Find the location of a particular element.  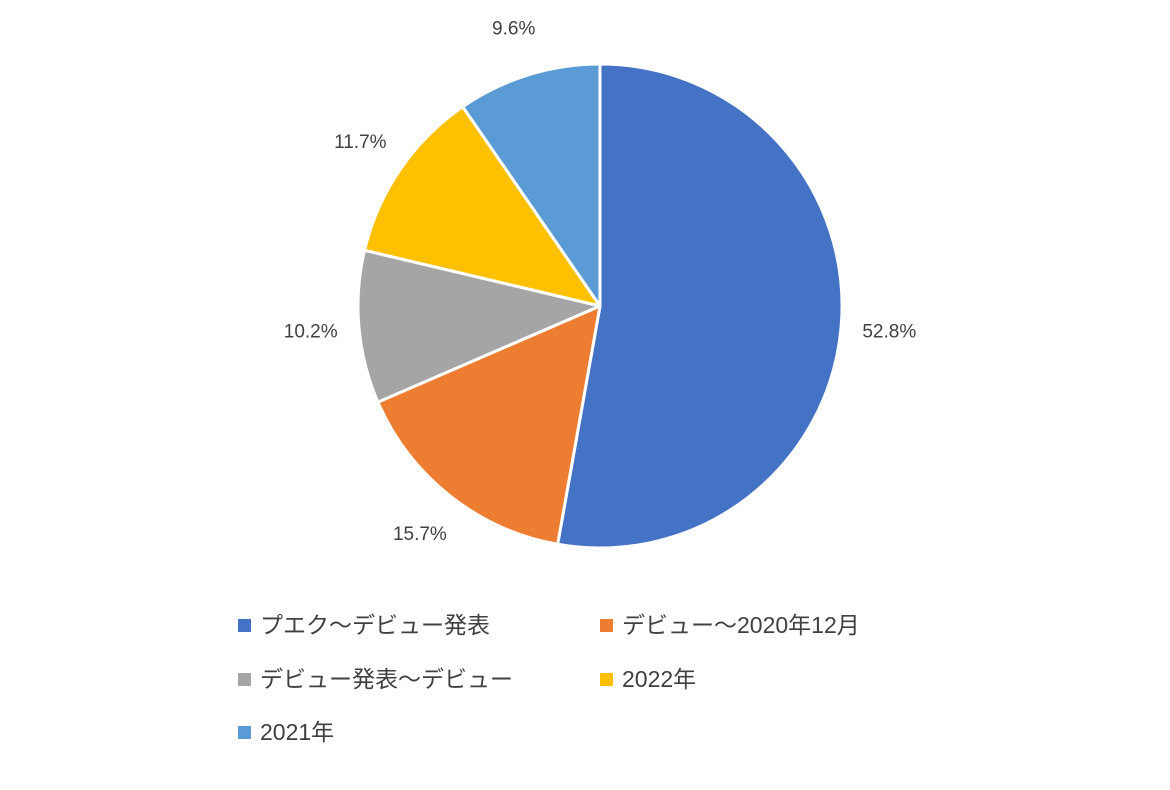

data-label-2: 10.2% is located at coordinates (311, 332).